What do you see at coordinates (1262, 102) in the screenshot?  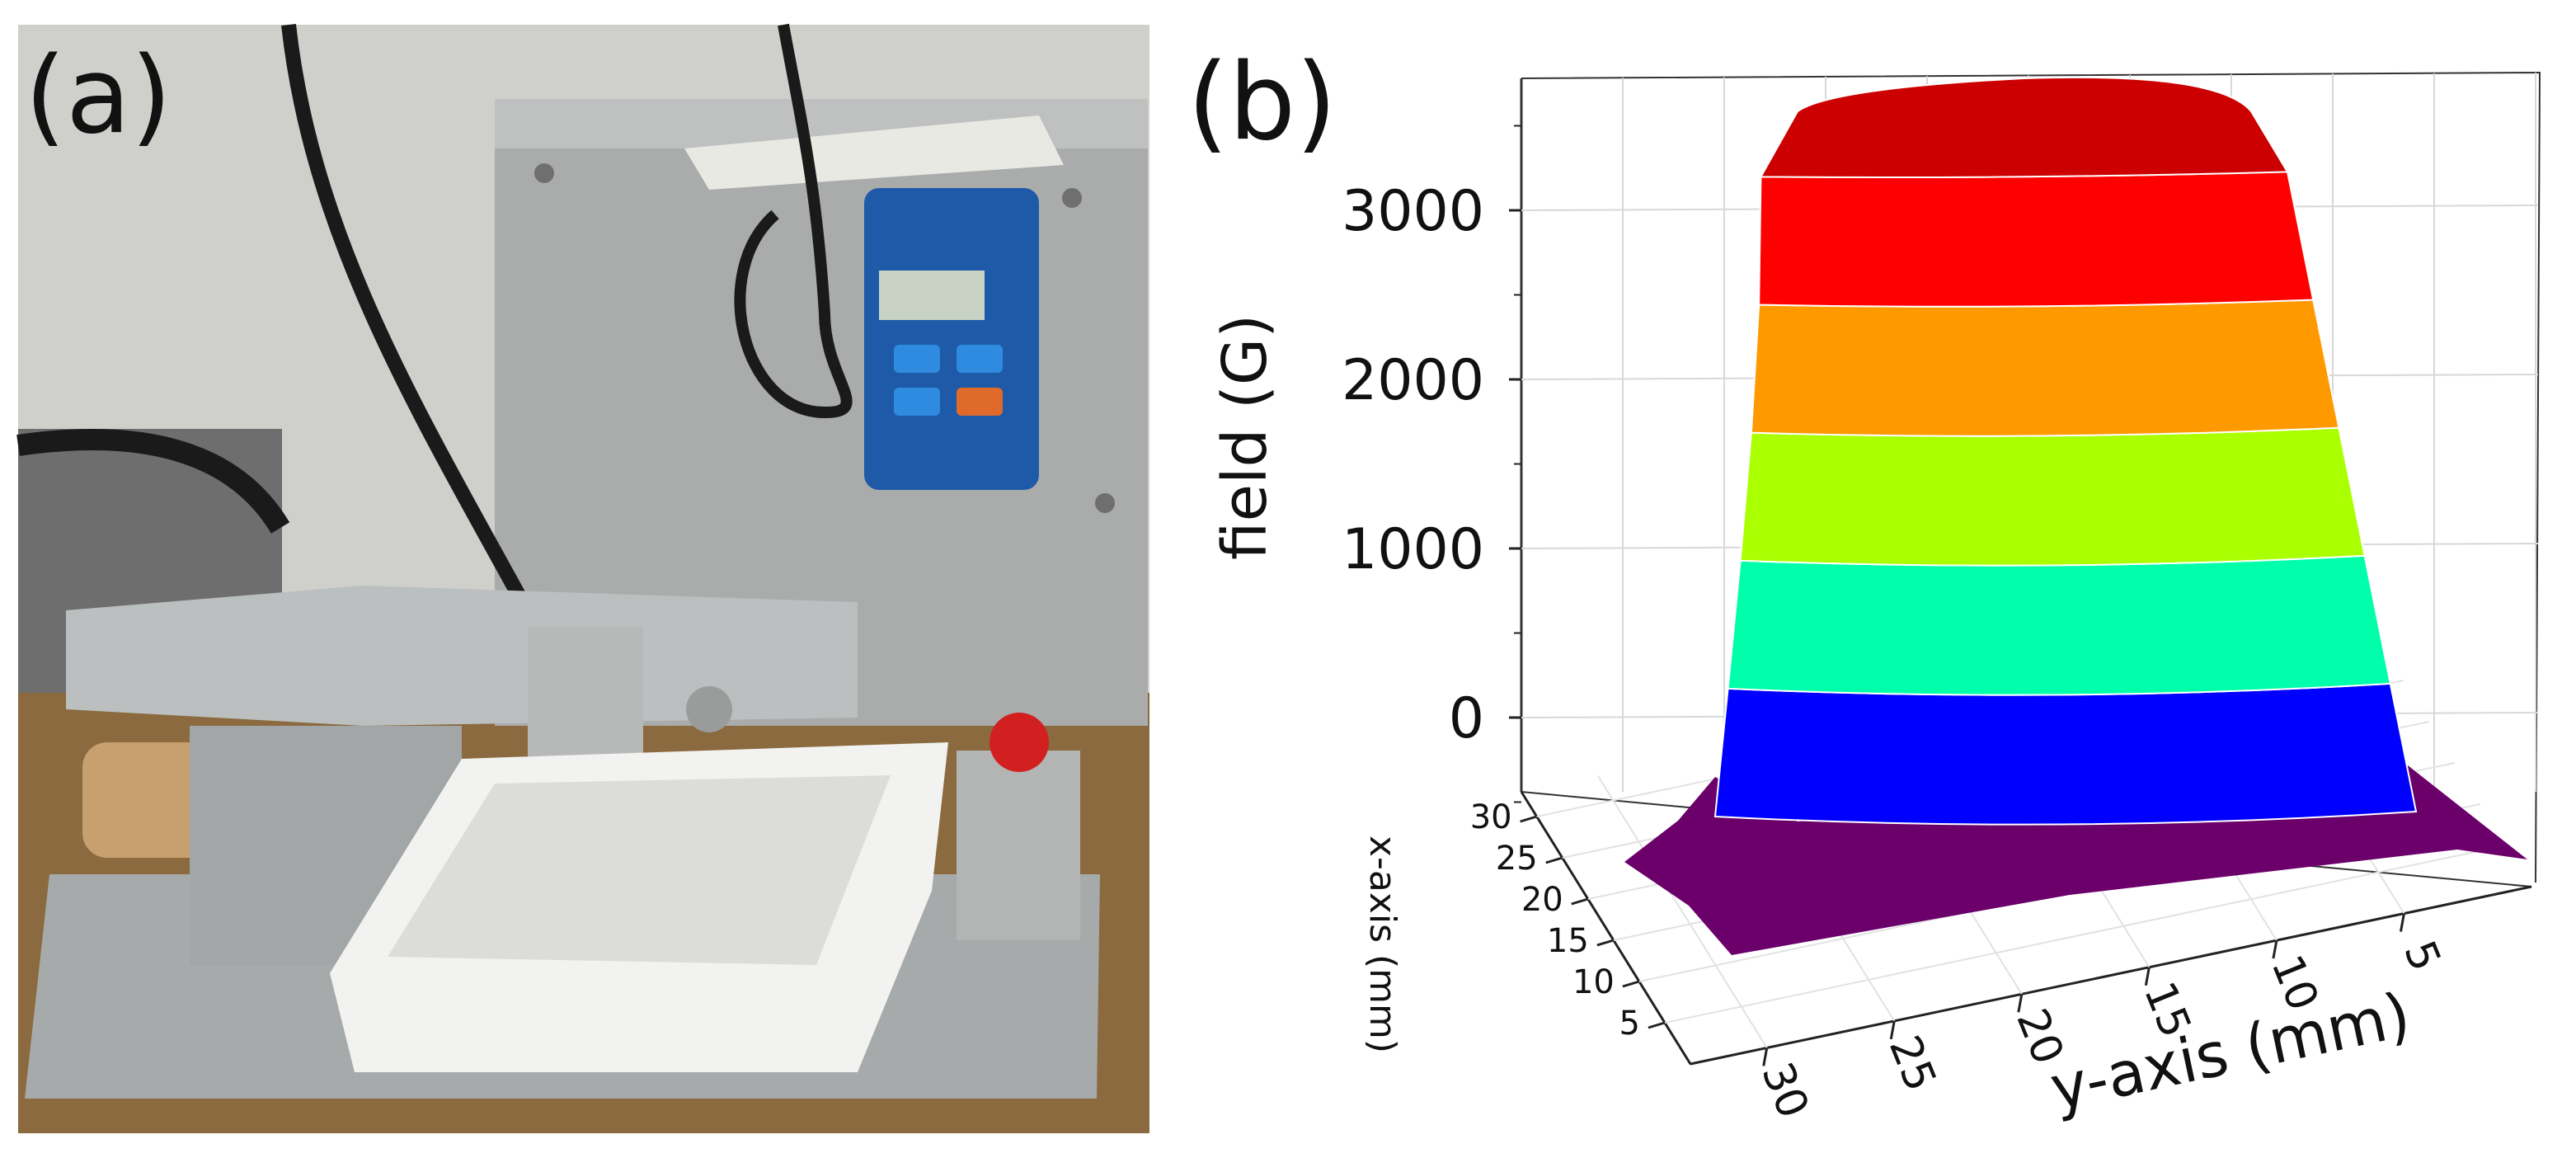 I see `panel-b-label: (b)` at bounding box center [1262, 102].